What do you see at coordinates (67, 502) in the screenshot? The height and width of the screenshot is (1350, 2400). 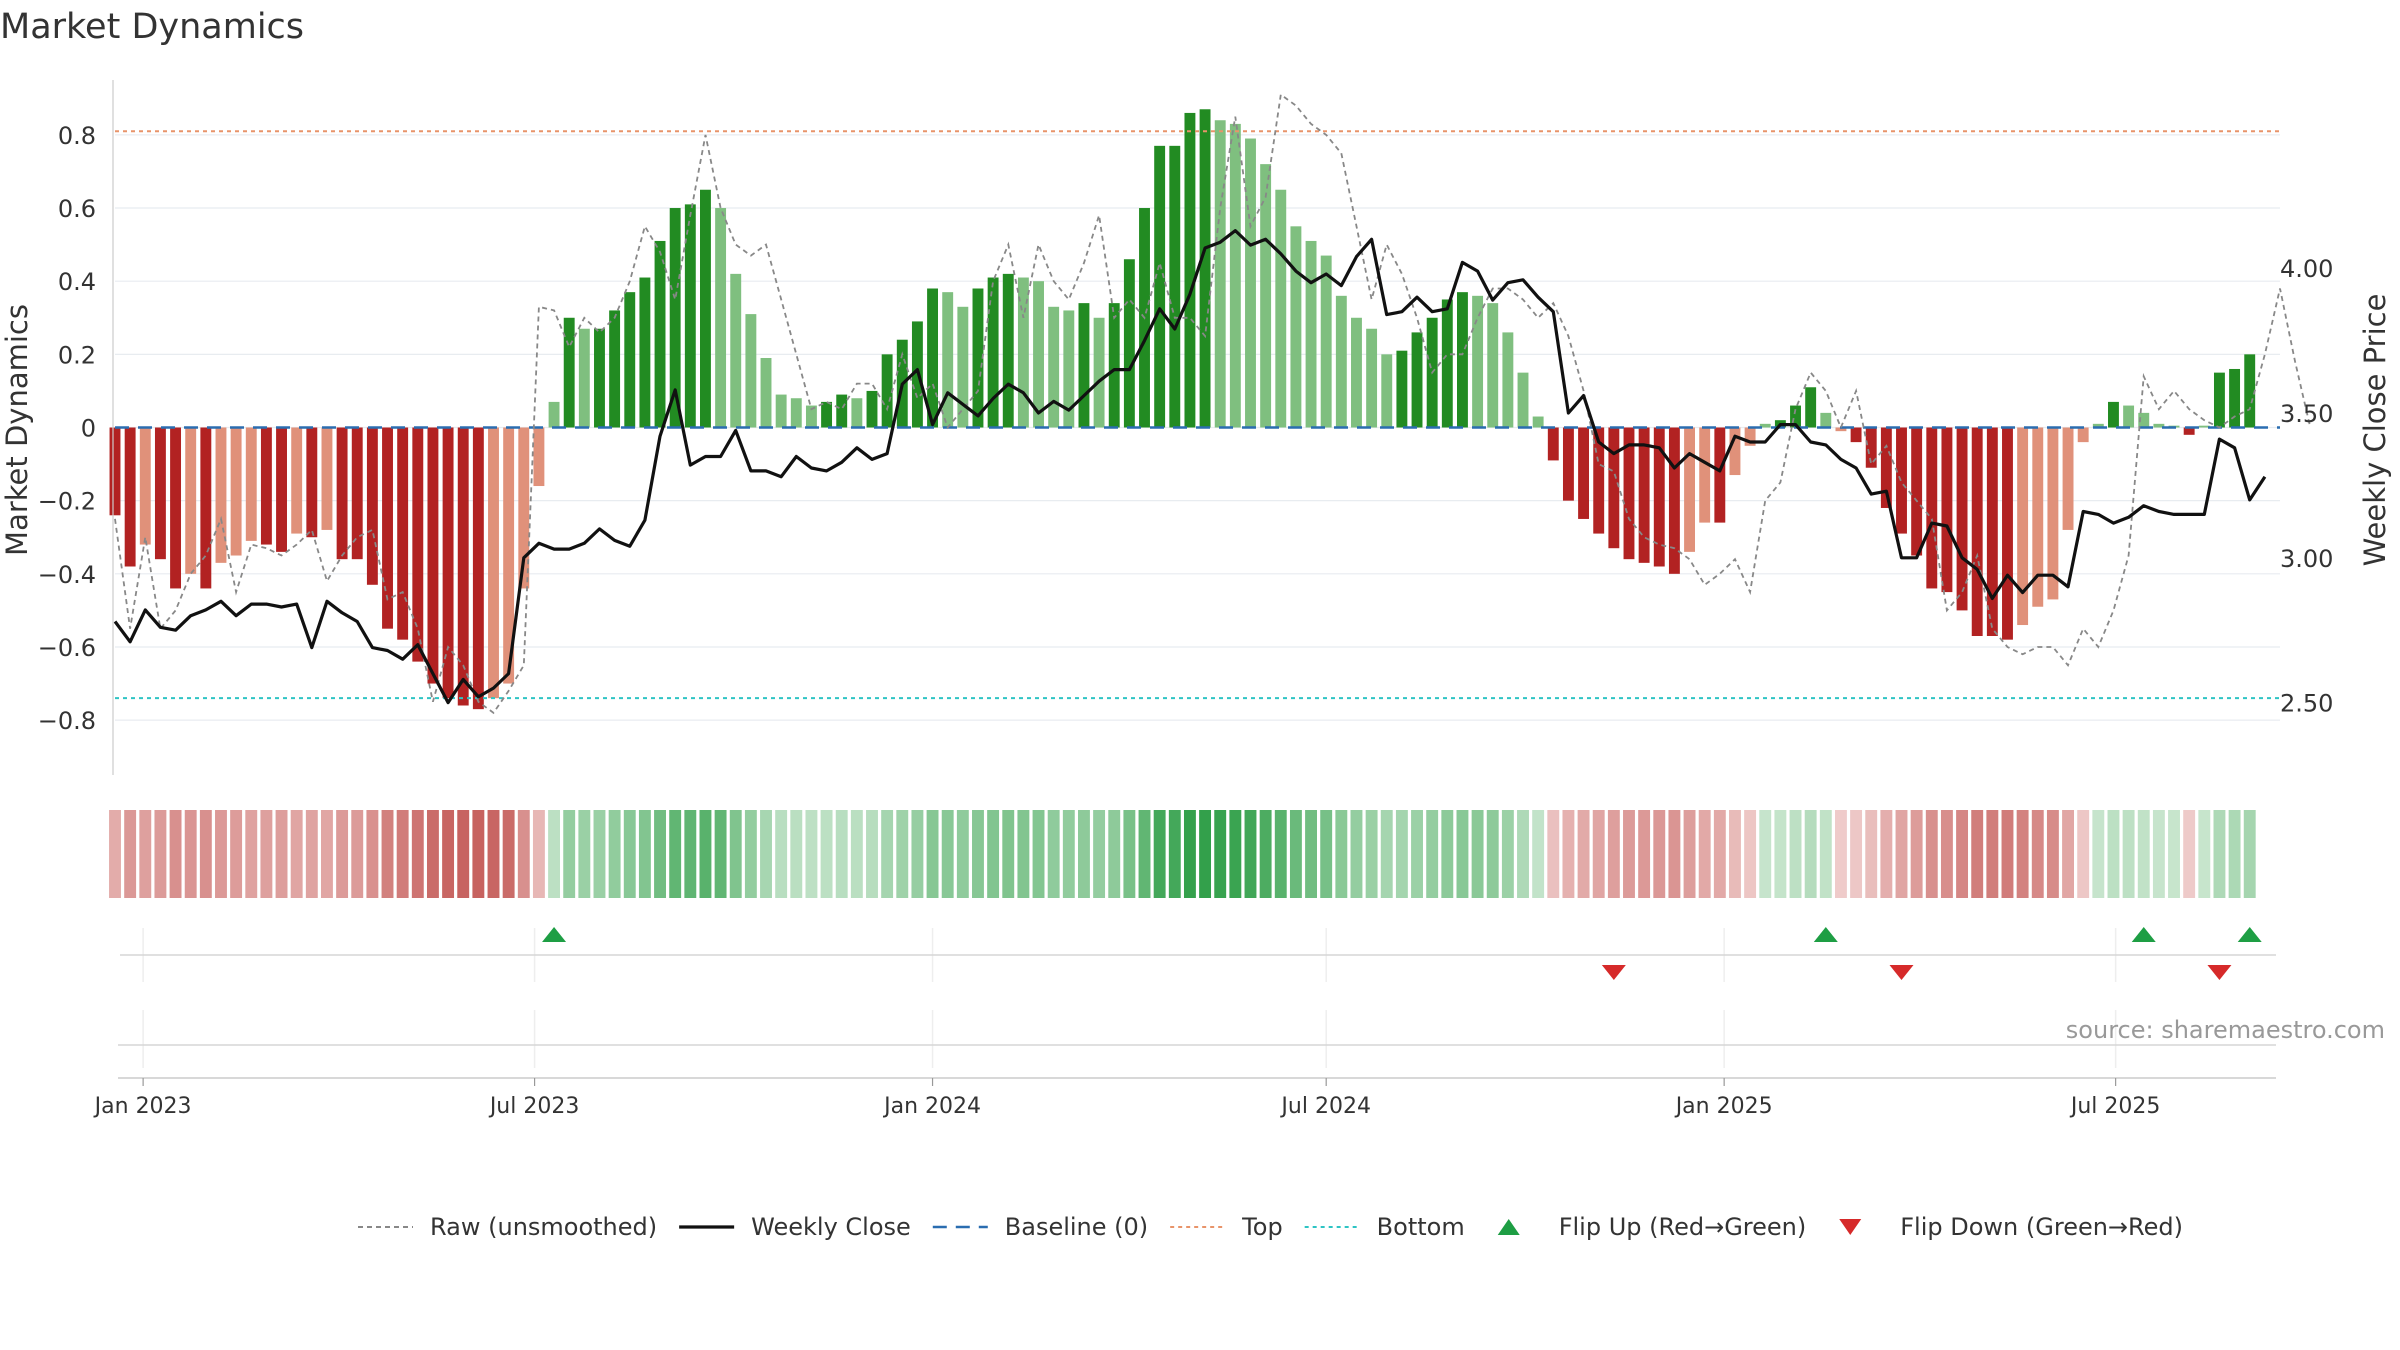 I see `y-tick-label: −0.2` at bounding box center [67, 502].